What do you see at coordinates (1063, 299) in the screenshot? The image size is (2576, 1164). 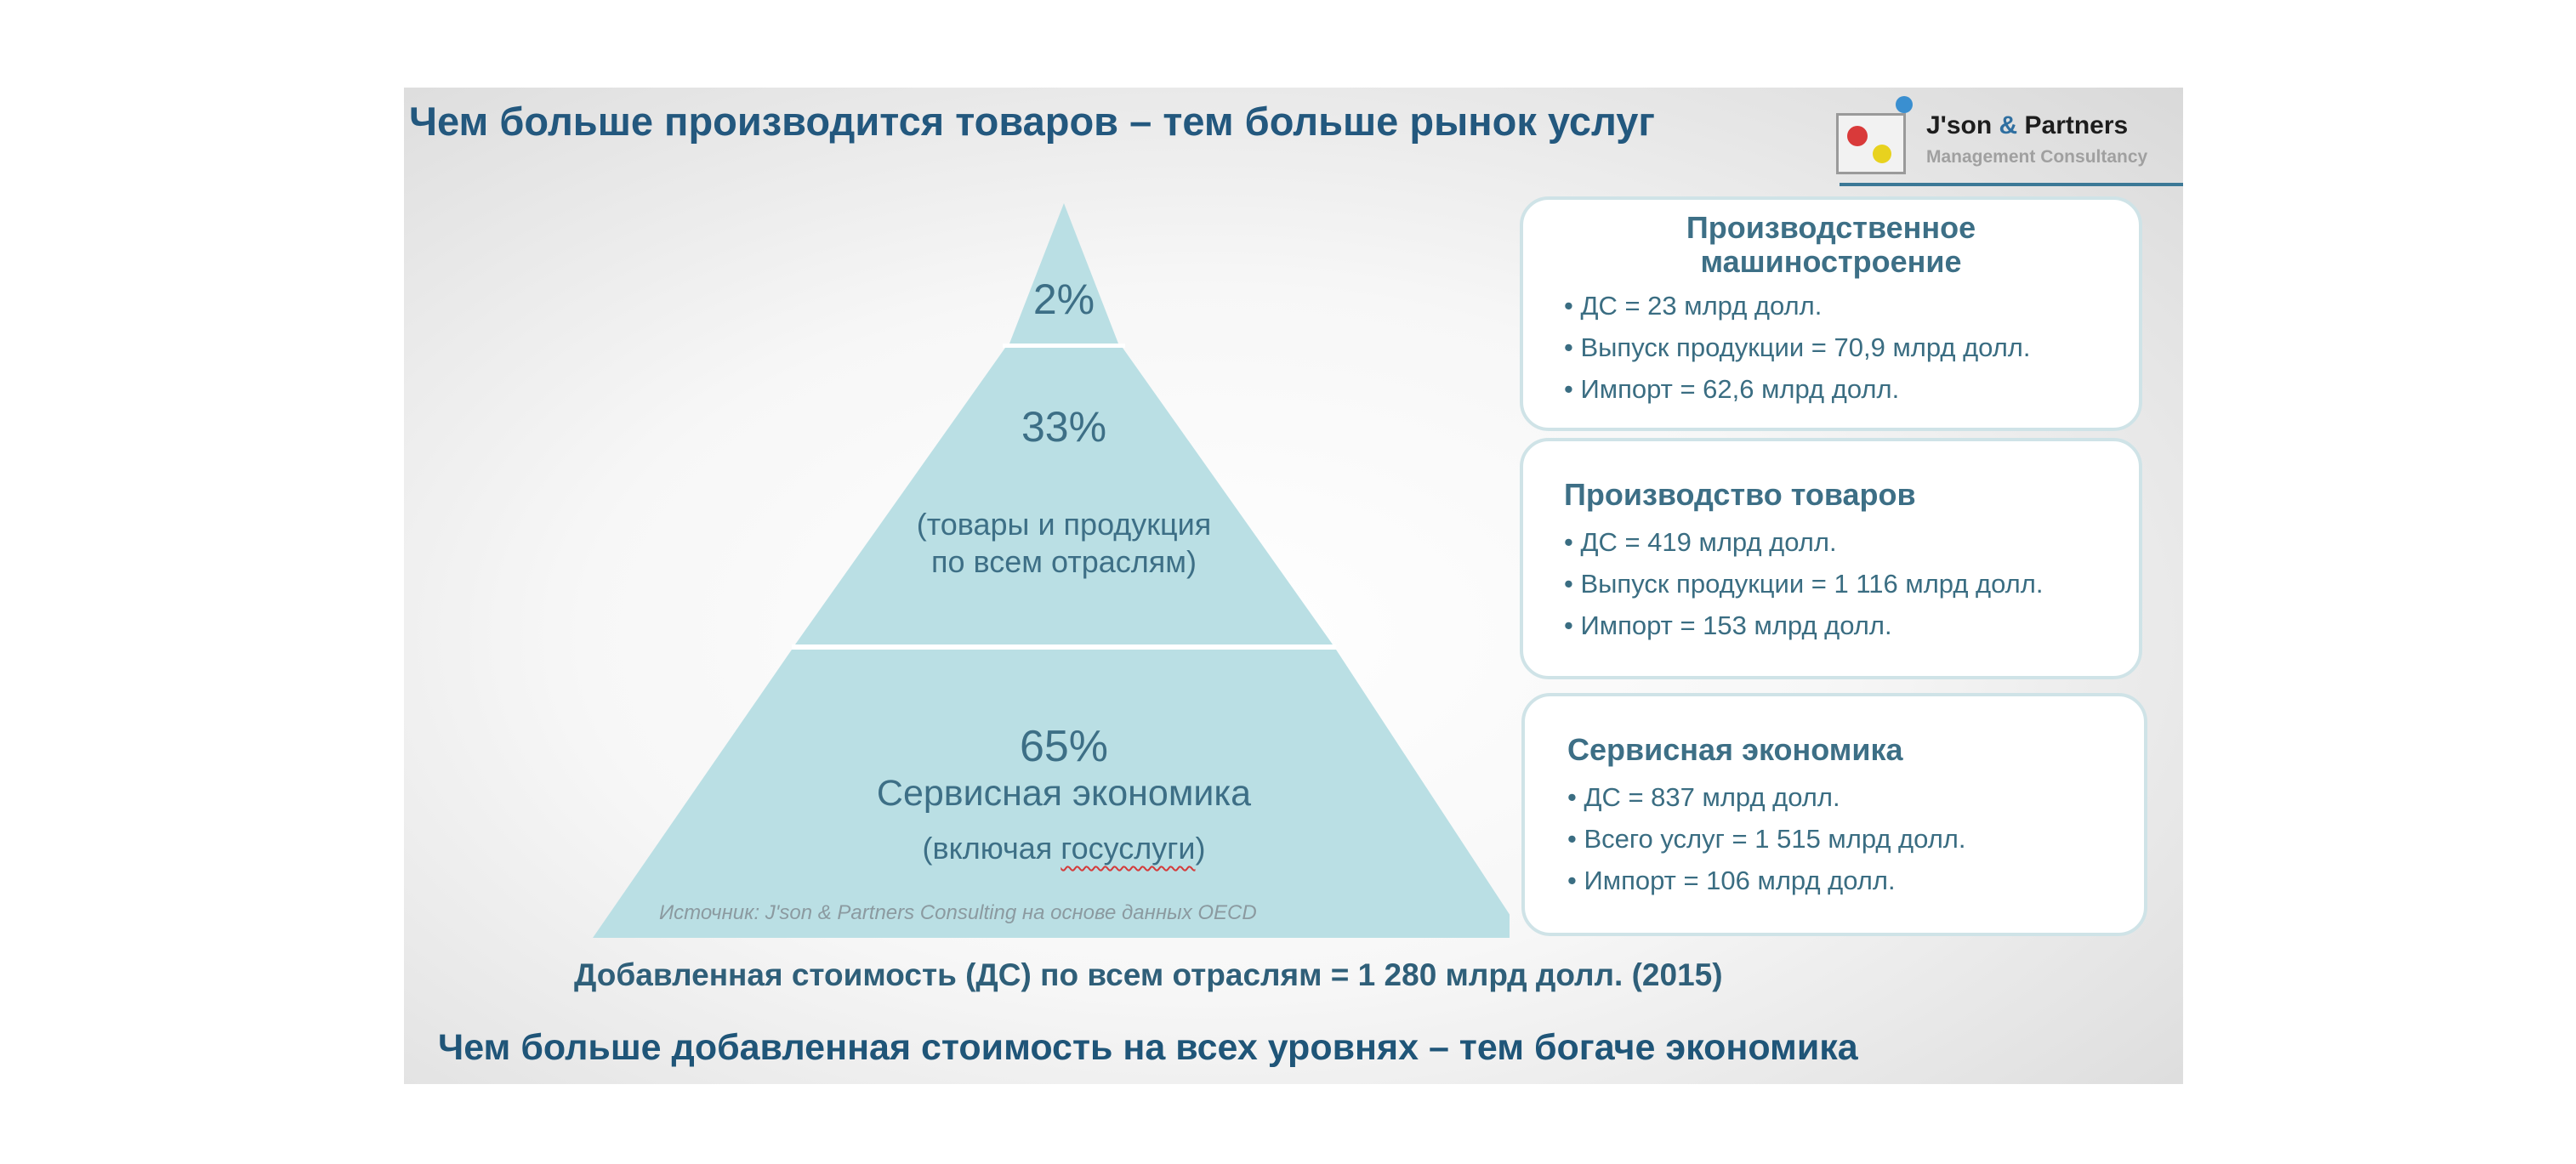 I see `tier-top-percent: 2%` at bounding box center [1063, 299].